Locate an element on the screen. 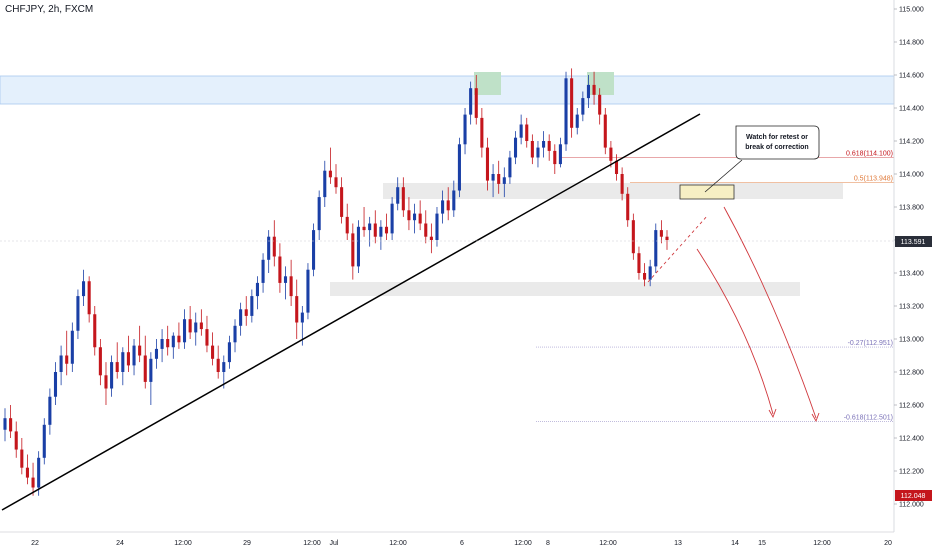 This screenshot has width=932, height=550. x-tick-label: 14 is located at coordinates (735, 543).